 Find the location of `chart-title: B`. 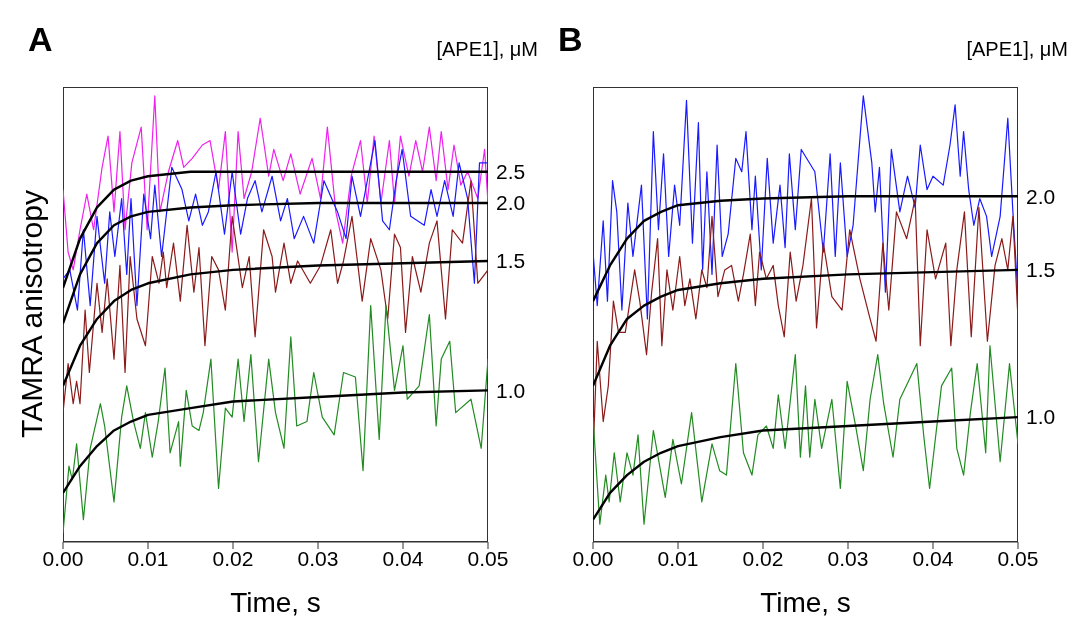

chart-title: B is located at coordinates (570, 39).